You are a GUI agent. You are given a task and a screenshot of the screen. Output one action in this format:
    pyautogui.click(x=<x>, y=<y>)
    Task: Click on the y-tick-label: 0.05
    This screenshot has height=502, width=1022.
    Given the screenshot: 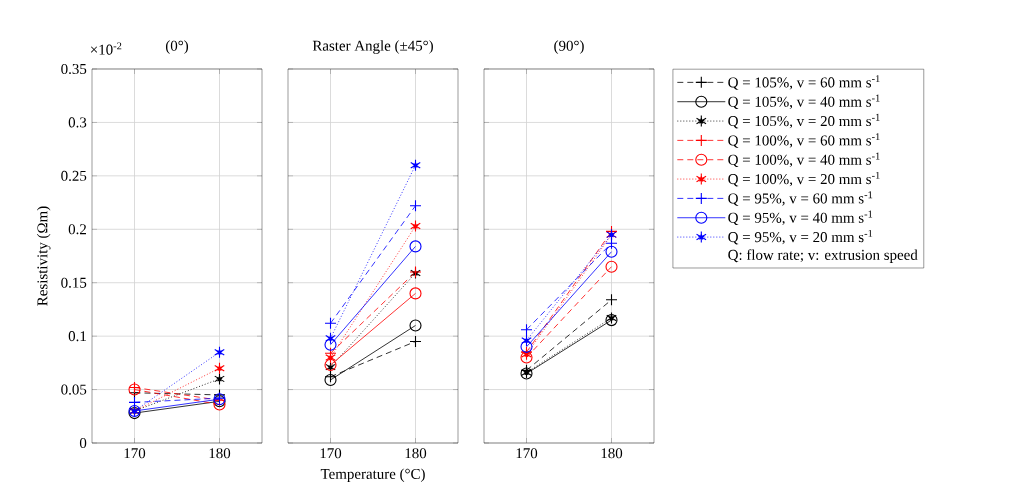 What is the action you would take?
    pyautogui.click(x=74, y=389)
    